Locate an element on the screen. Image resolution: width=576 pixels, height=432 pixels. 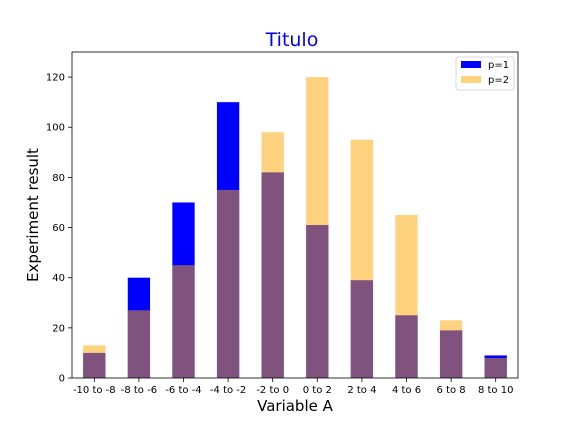
x-tick-label-8: 4 to 6 is located at coordinates (406, 390).